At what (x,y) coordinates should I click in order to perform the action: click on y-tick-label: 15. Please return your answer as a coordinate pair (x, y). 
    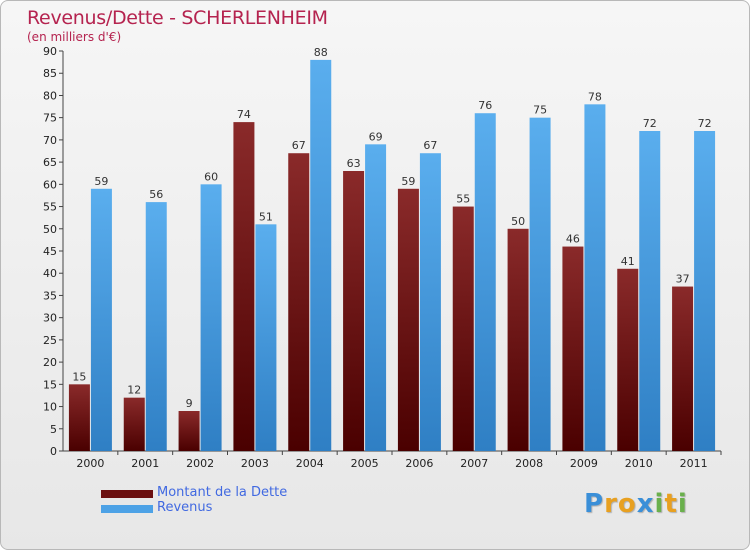
    Looking at the image, I should click on (50, 384).